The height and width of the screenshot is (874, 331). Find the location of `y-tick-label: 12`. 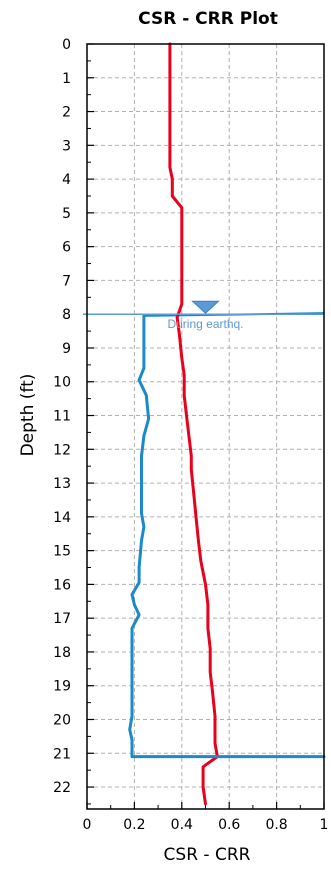

y-tick-label: 12 is located at coordinates (62, 450).